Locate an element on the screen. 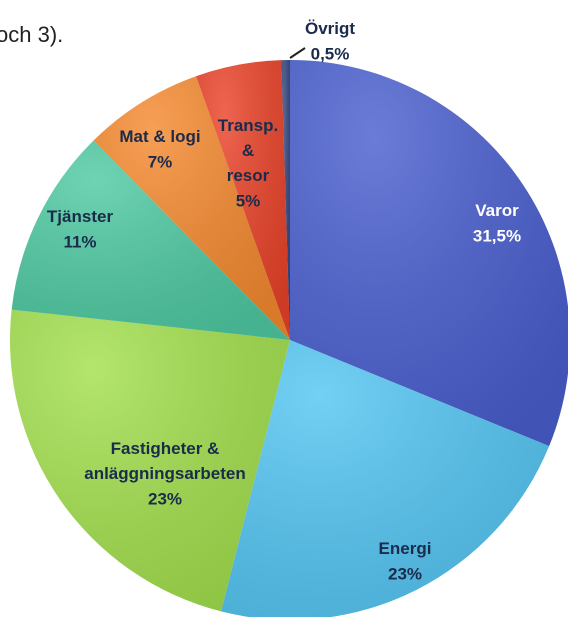  slice-label: Energi is located at coordinates (405, 548).